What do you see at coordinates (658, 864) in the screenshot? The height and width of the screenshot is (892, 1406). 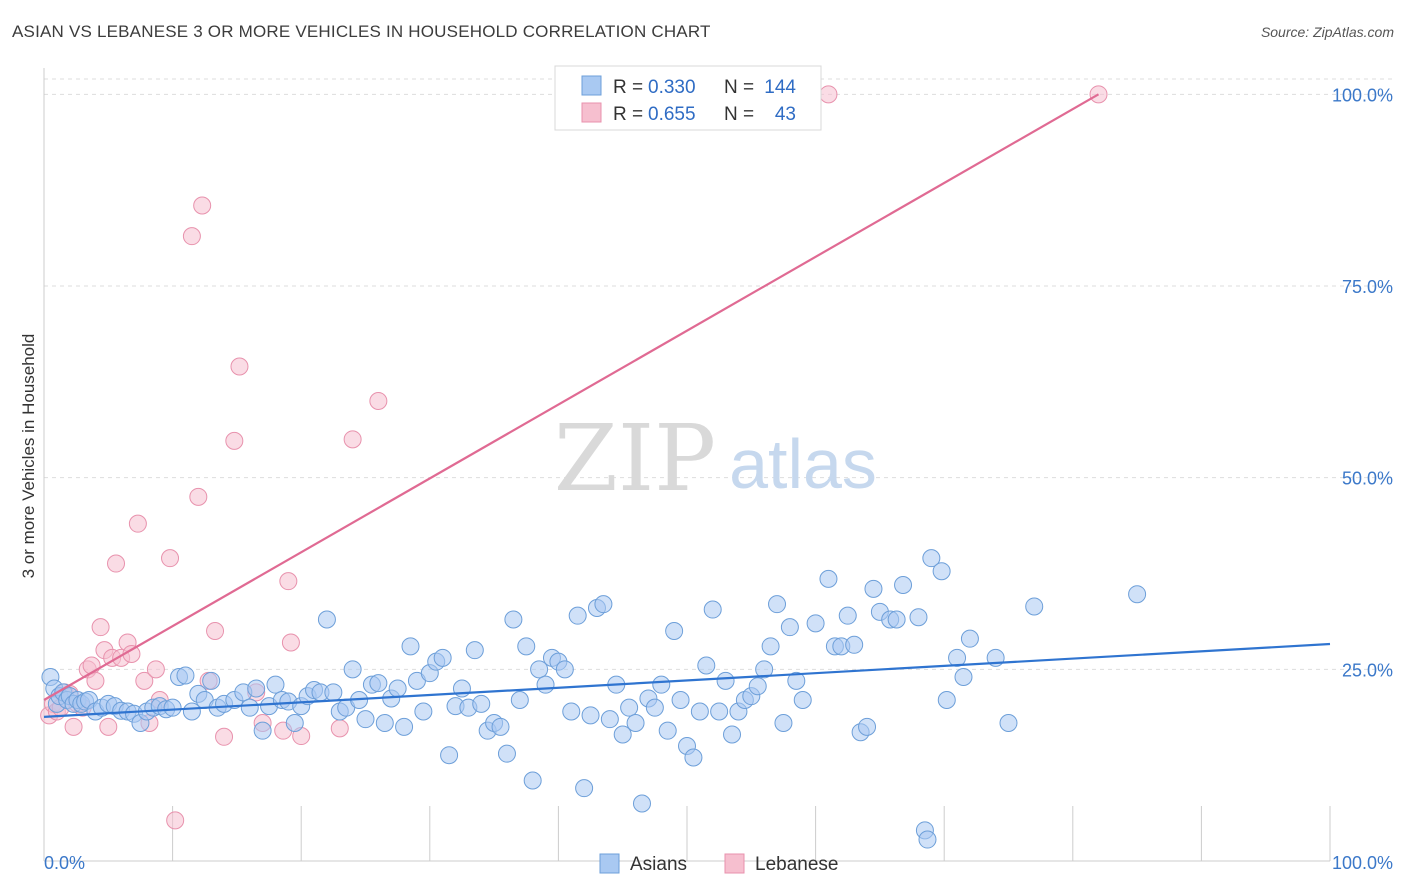 I see `bottom-legend-asians: Asians` at bounding box center [658, 864].